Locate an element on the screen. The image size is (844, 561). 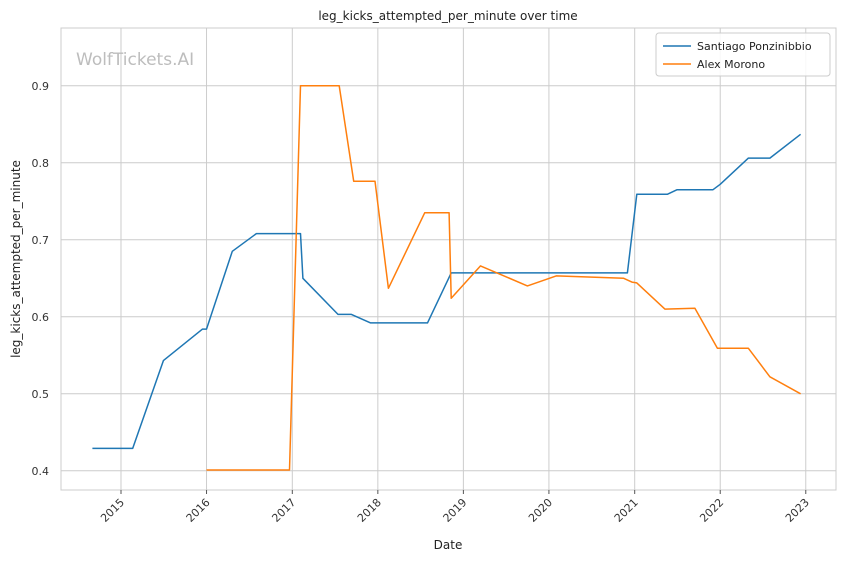
legend-box is located at coordinates (743, 54).